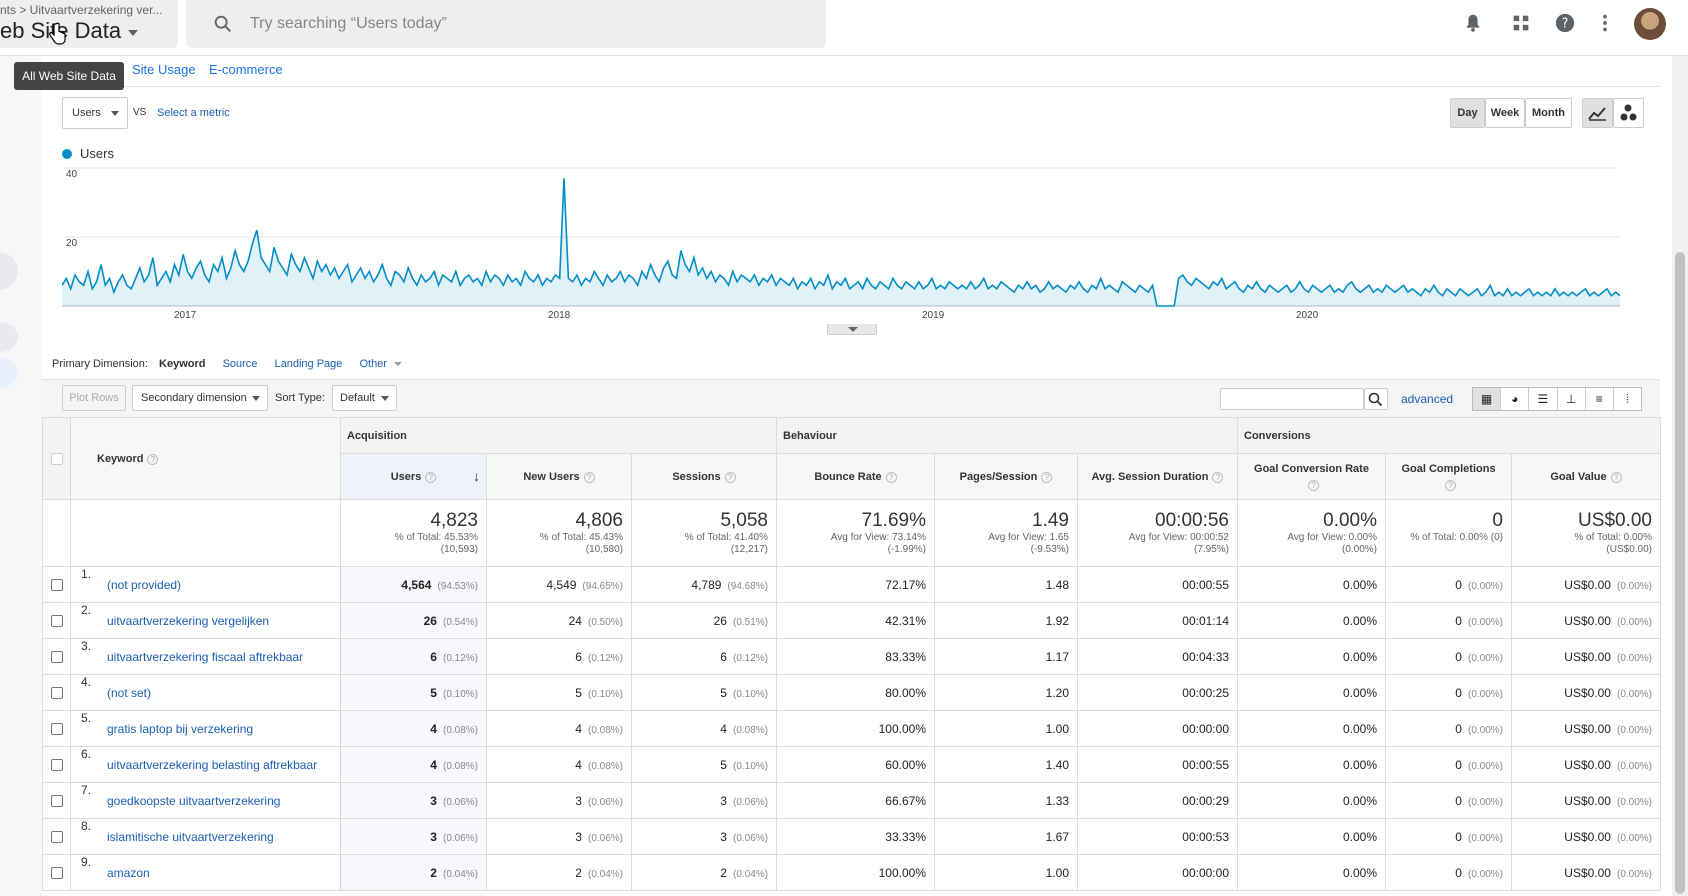  Describe the element at coordinates (1587, 692) in the screenshot. I see `goal-value-value: US$0.00` at that location.